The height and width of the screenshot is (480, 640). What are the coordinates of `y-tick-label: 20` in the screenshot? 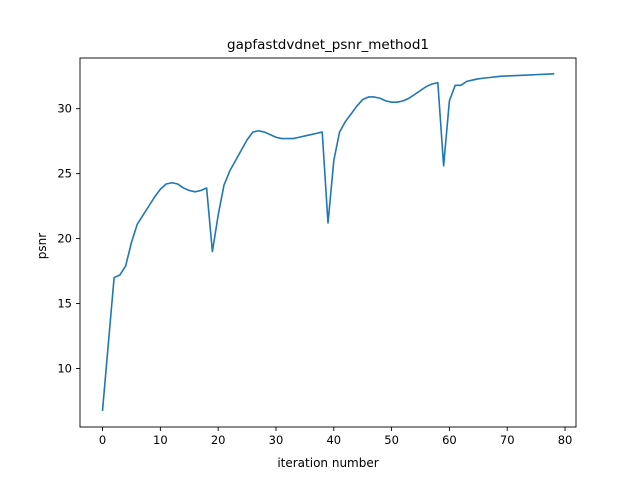 It's located at (64, 239).